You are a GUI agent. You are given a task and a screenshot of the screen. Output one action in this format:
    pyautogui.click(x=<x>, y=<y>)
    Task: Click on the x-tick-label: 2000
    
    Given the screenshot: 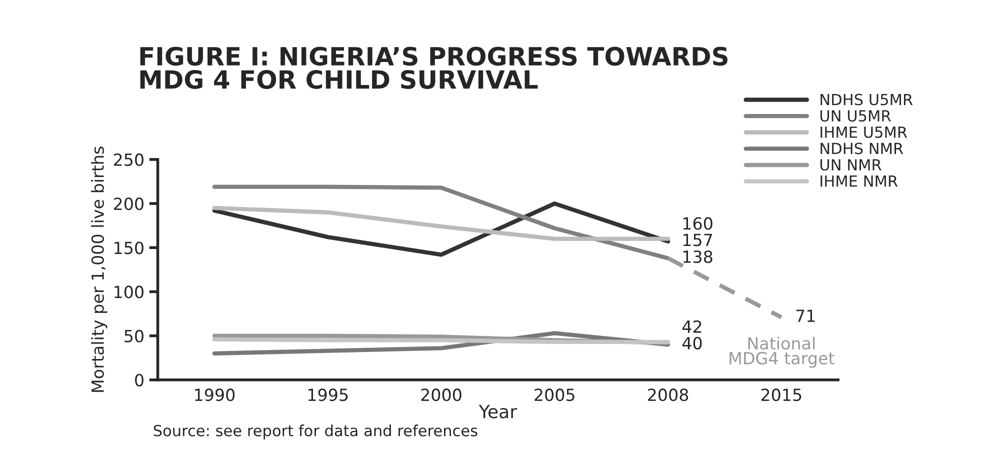 What is the action you would take?
    pyautogui.click(x=441, y=395)
    